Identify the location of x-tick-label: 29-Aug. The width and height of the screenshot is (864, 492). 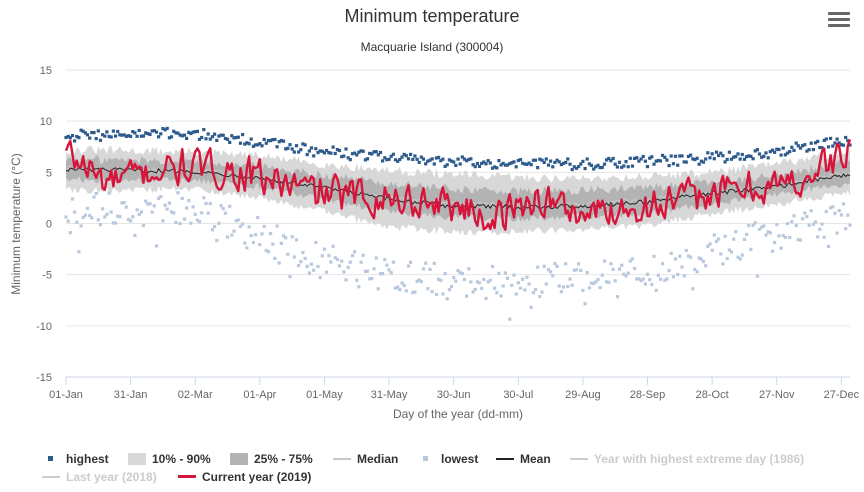
(582, 395).